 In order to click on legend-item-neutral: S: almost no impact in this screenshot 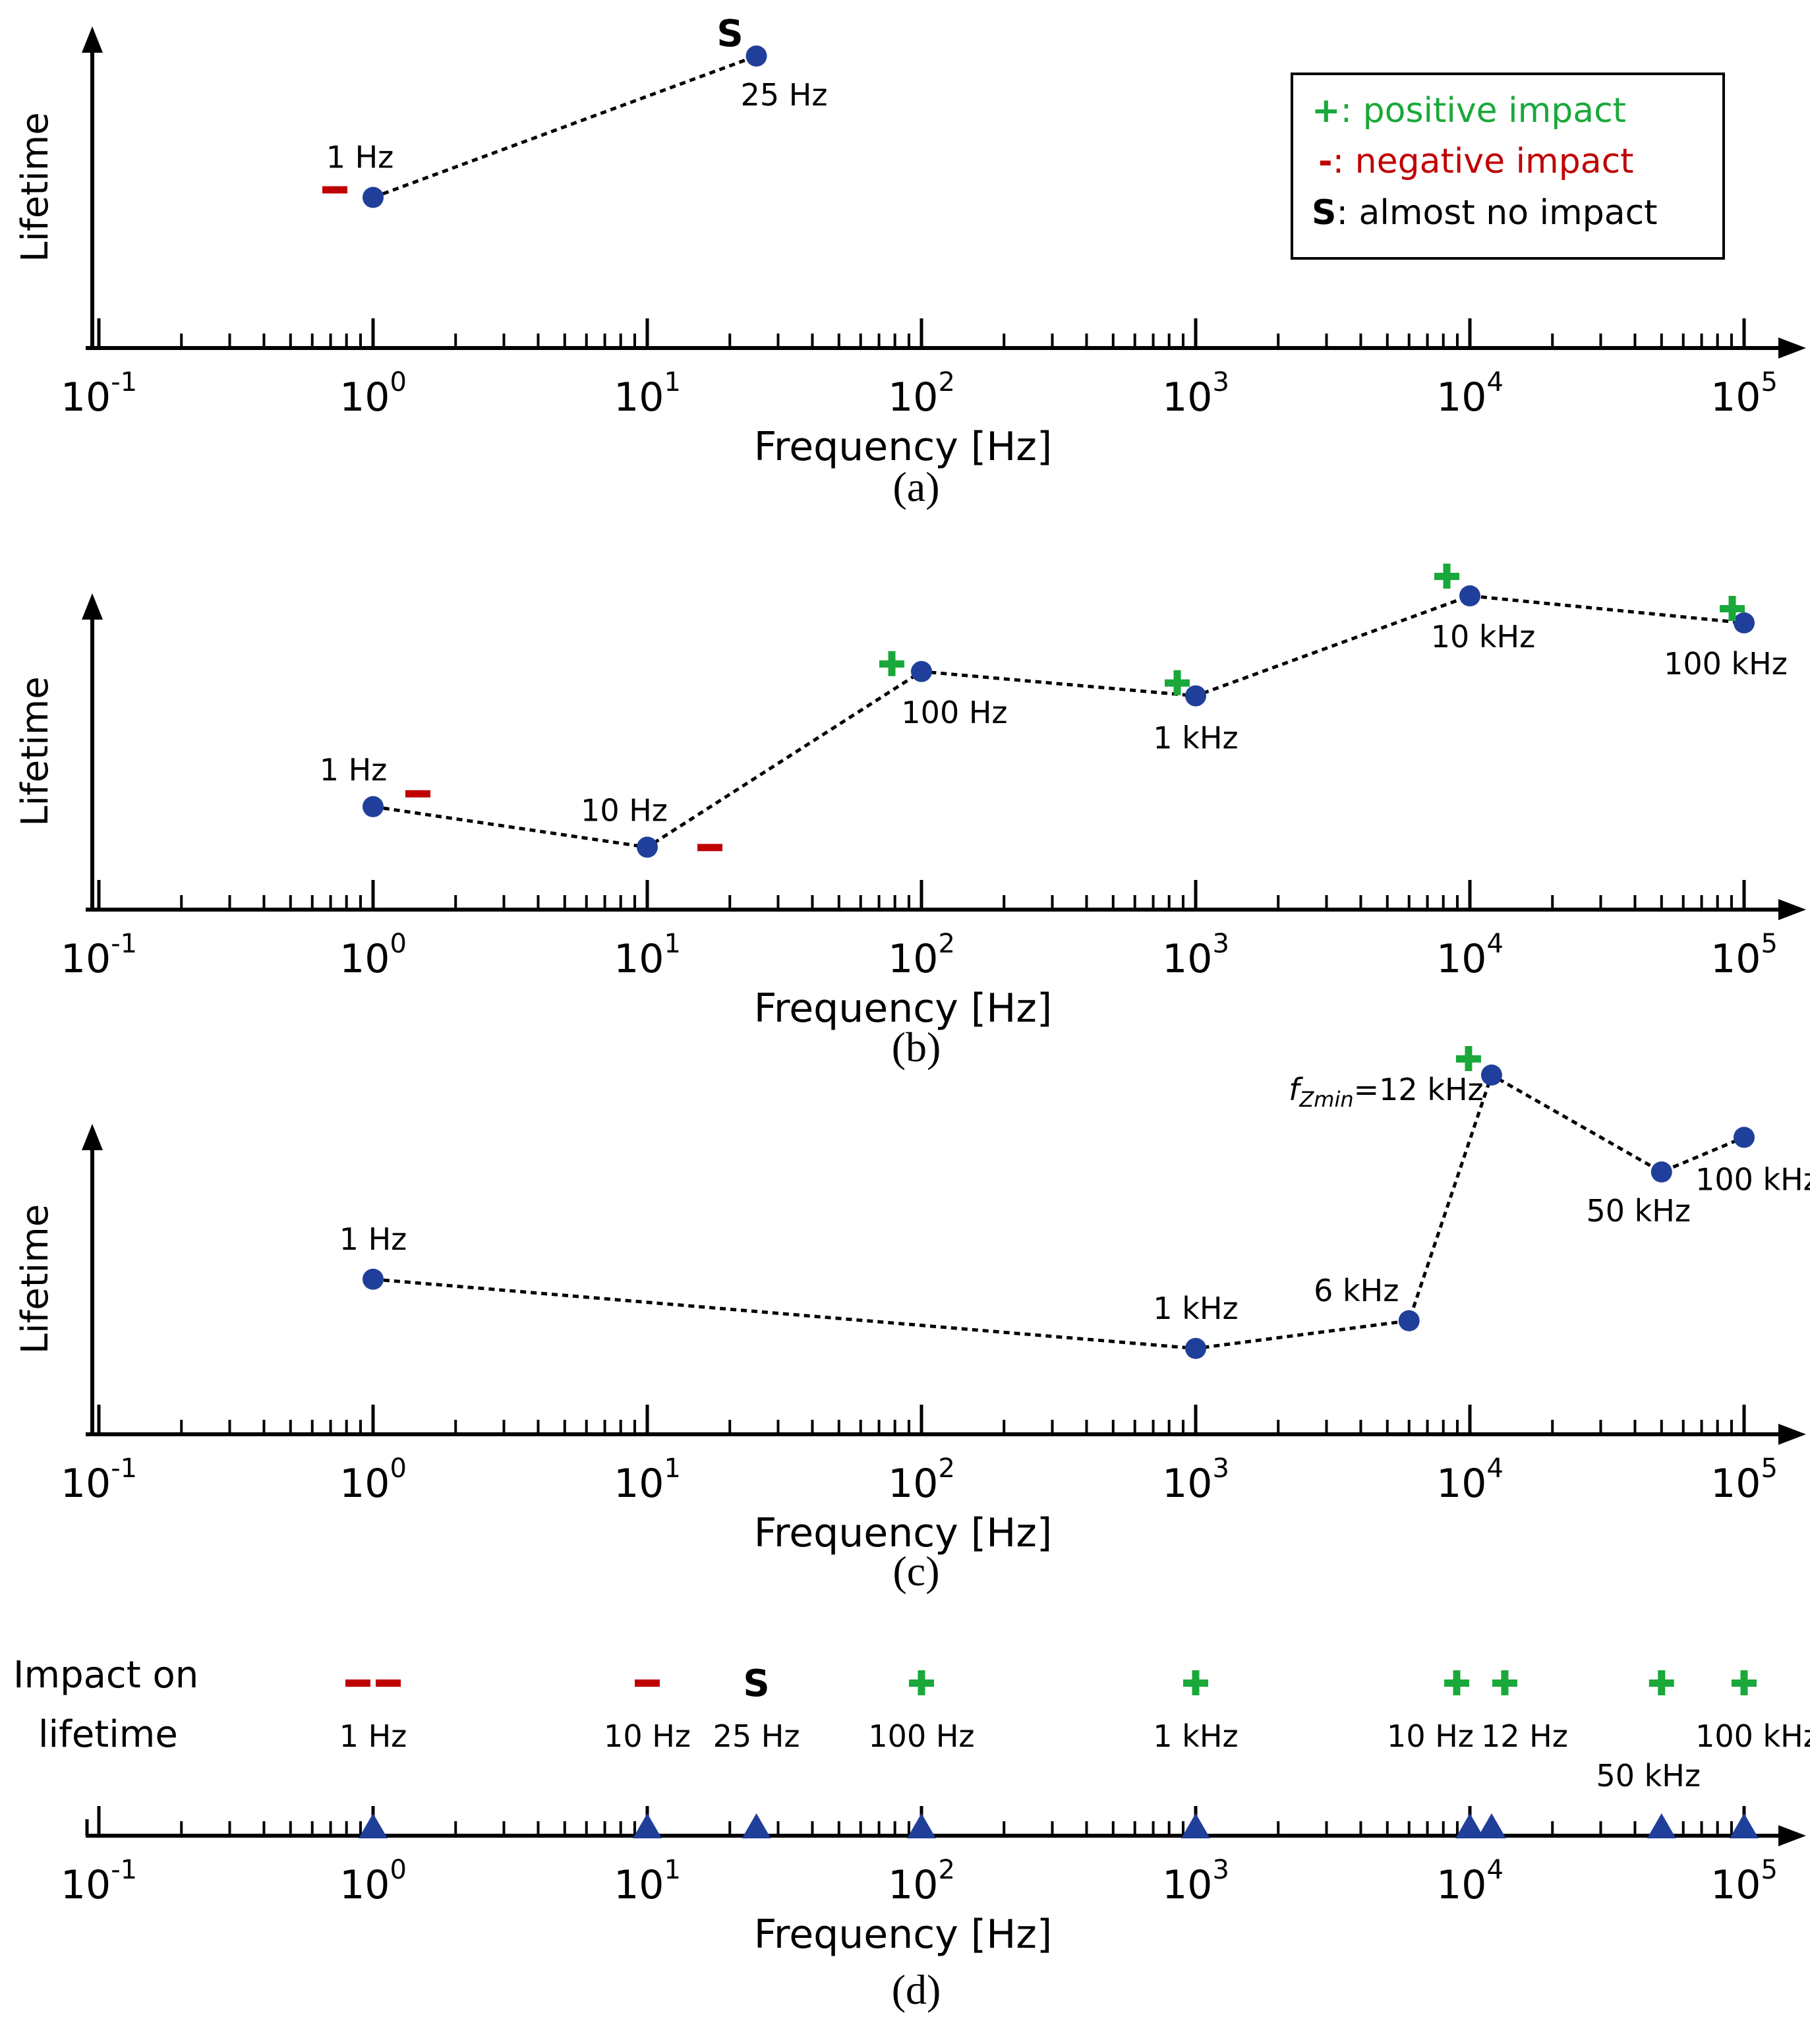, I will do `click(1485, 213)`.